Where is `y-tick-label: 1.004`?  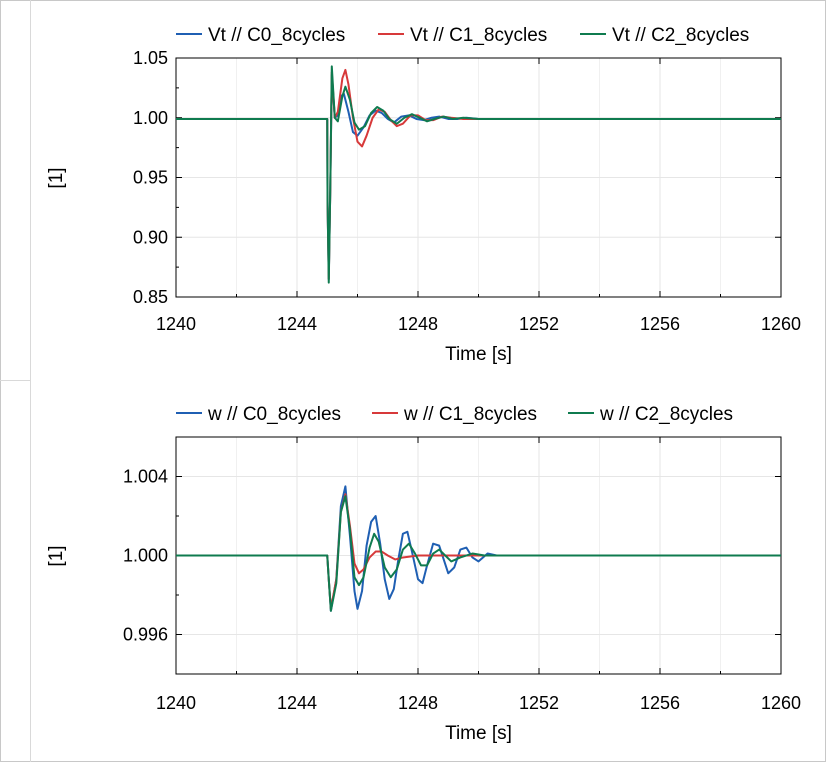
y-tick-label: 1.004 is located at coordinates (145, 477).